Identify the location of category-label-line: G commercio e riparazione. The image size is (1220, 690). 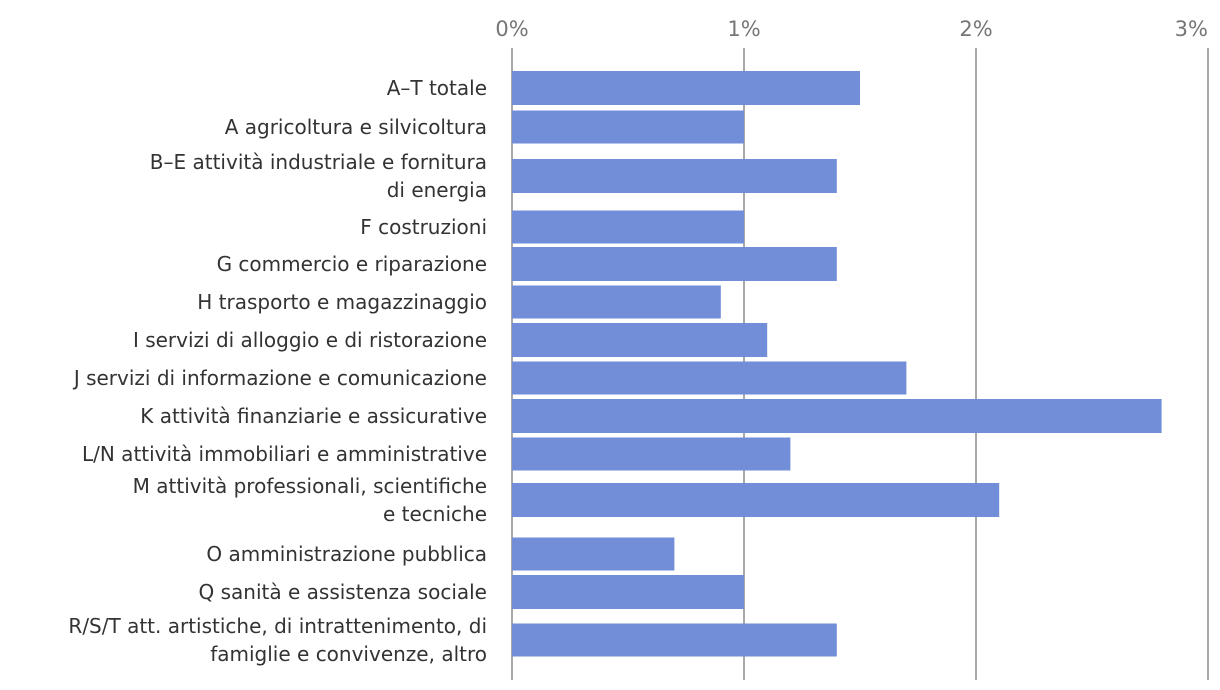
(352, 264).